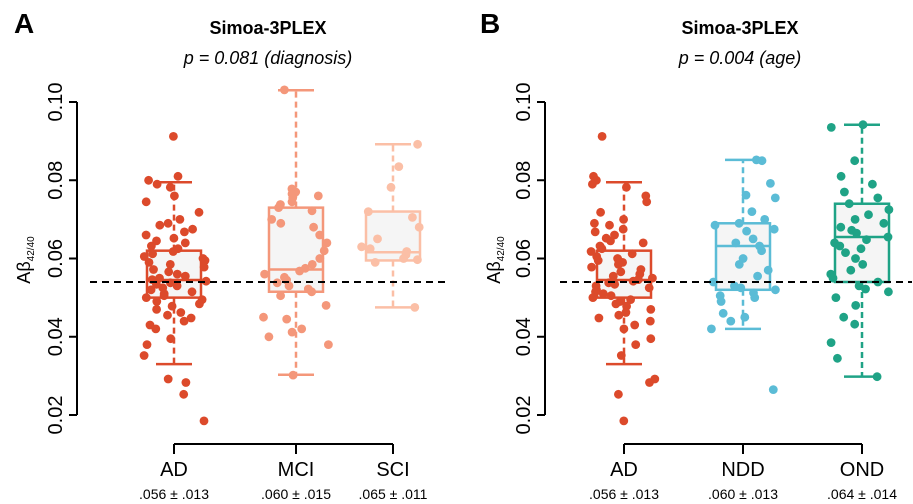  Describe the element at coordinates (175, 279) in the screenshot. I see `panel-a-group-ad` at that location.